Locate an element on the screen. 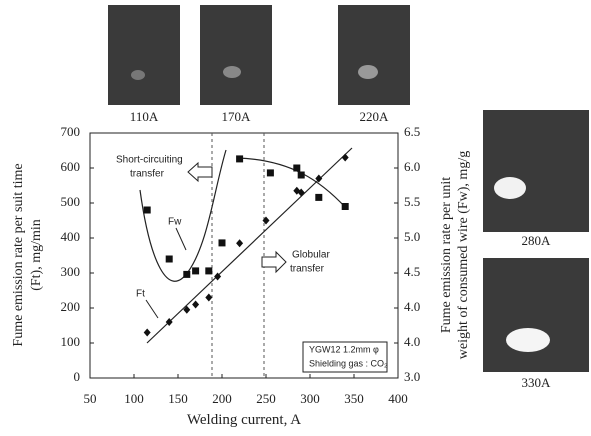  annotation: Shielding gas : CO₂ is located at coordinates (348, 363).